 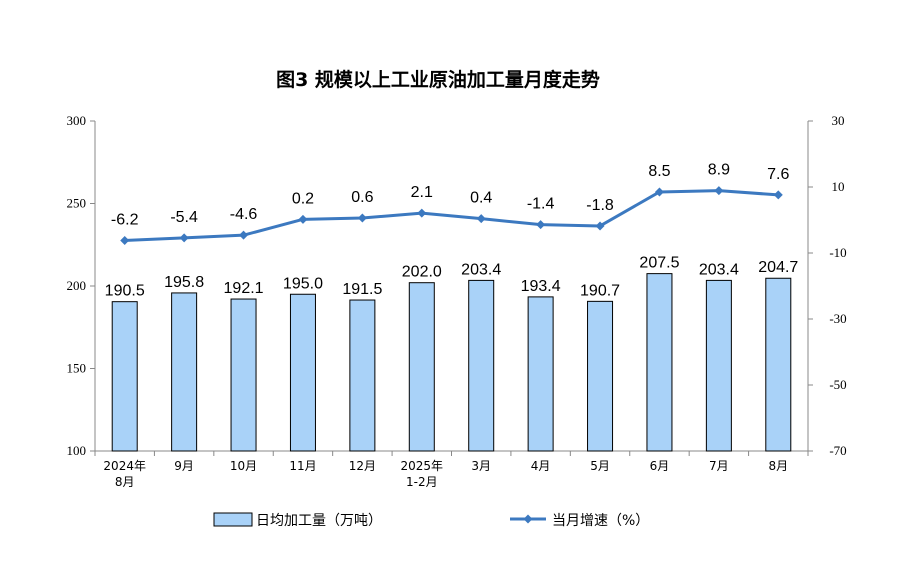 What do you see at coordinates (600, 205) in the screenshot?
I see `growth-value-label: -1.8` at bounding box center [600, 205].